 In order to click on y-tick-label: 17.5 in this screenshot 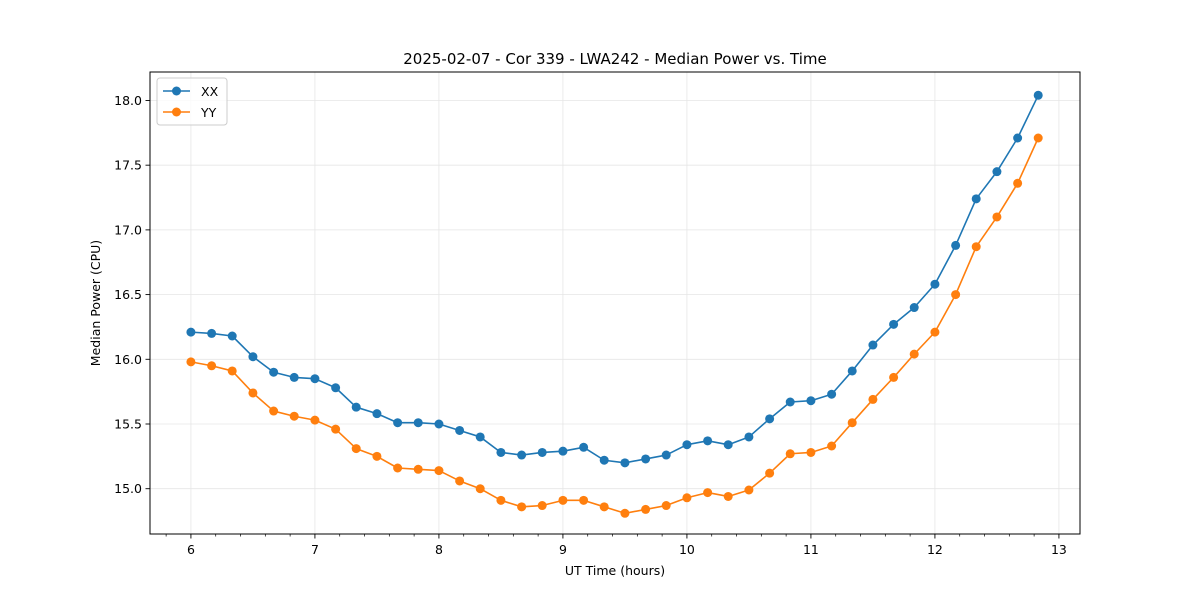, I will do `click(128, 165)`.